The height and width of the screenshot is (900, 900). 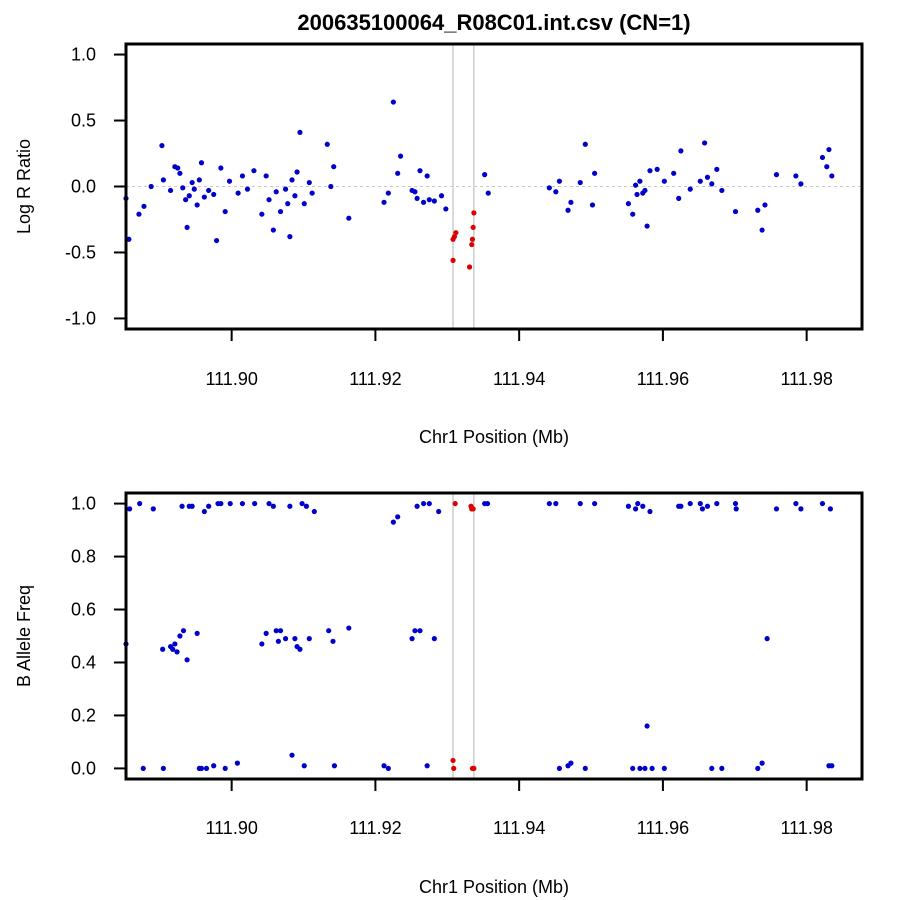 I want to click on y-tick-label: 0.0, so click(x=83, y=187).